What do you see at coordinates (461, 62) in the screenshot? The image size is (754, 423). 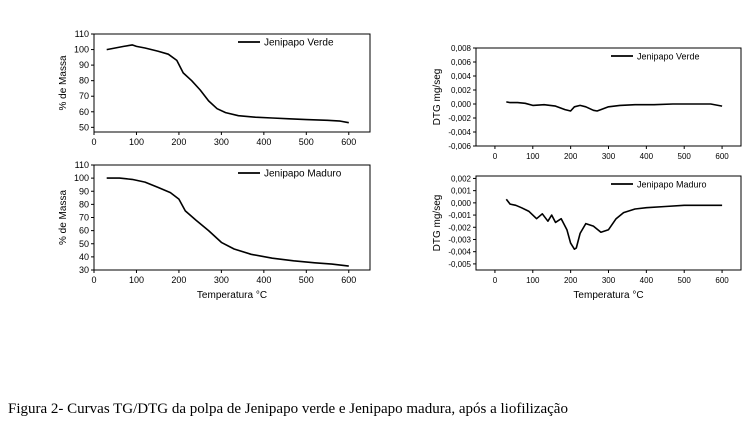 I see `y-tick-label: 0,006` at bounding box center [461, 62].